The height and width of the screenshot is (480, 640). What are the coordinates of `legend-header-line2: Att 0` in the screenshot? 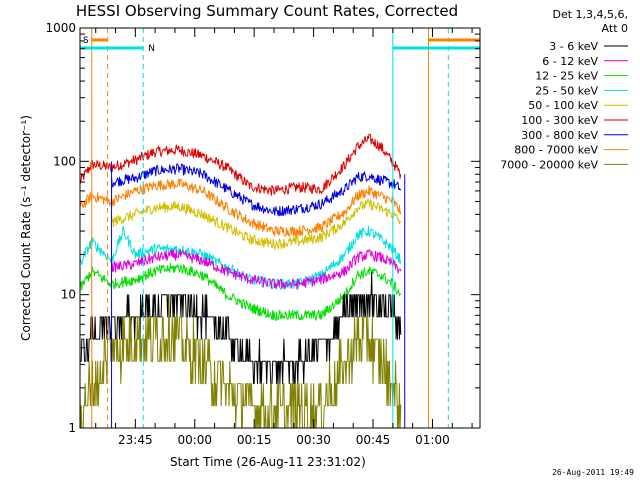 It's located at (615, 28).